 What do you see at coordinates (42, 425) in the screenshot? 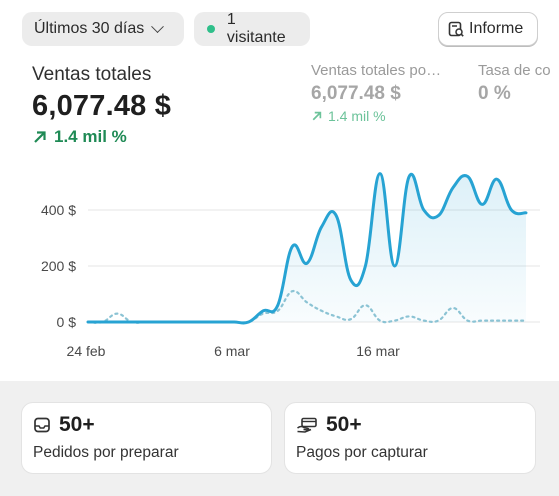
I see `inbox-icon` at bounding box center [42, 425].